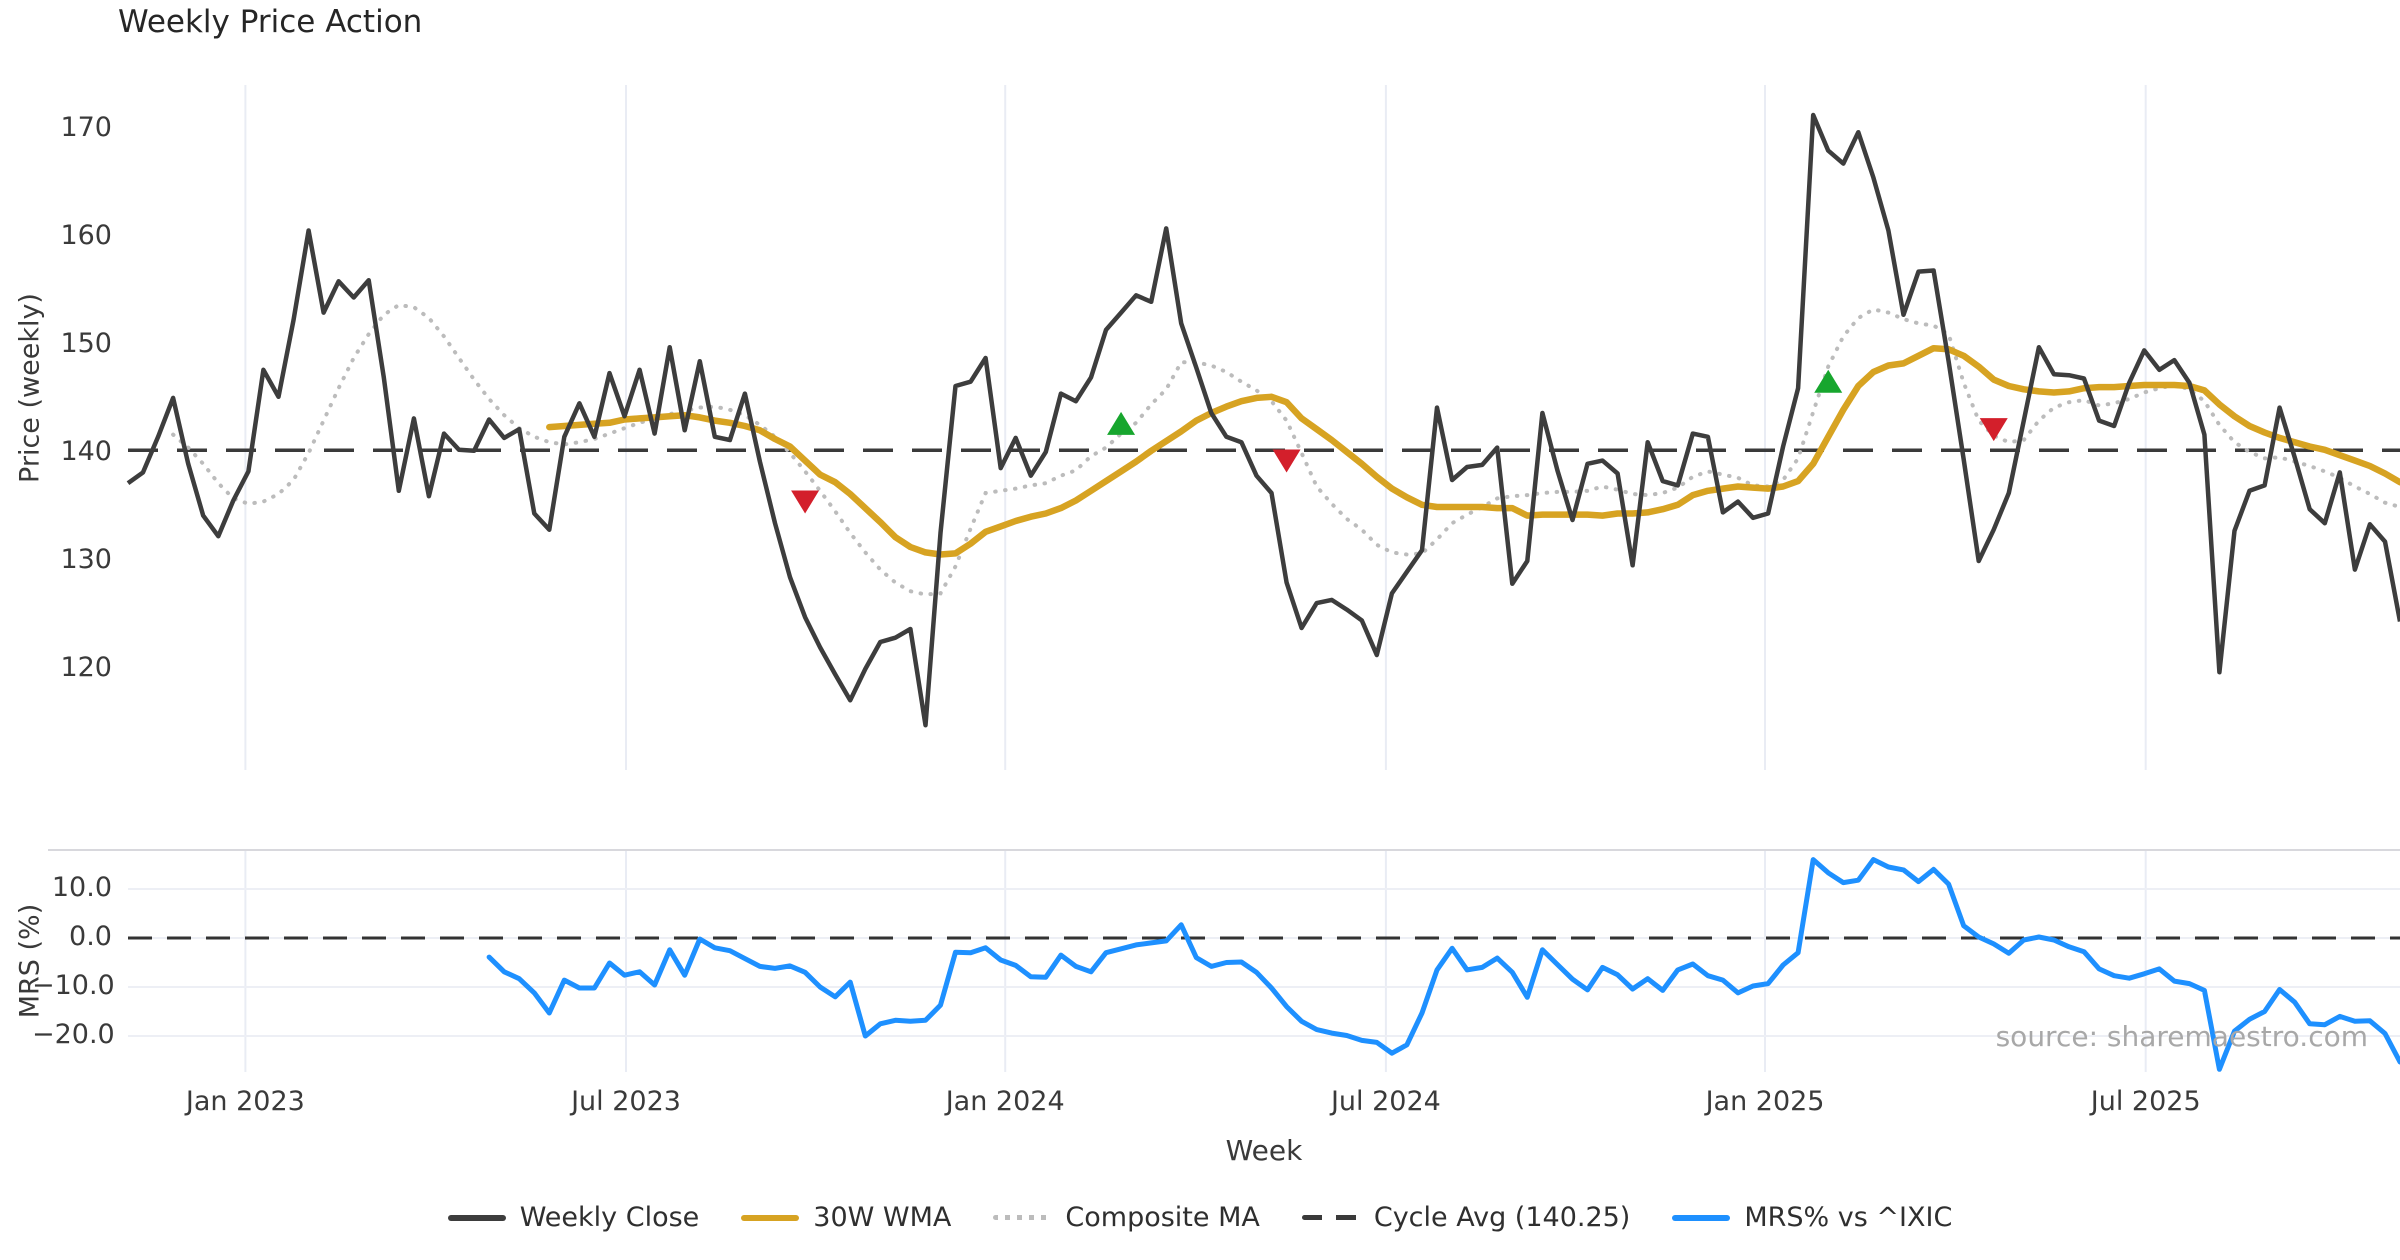  I want to click on price-tick-label: 130, so click(86, 559).